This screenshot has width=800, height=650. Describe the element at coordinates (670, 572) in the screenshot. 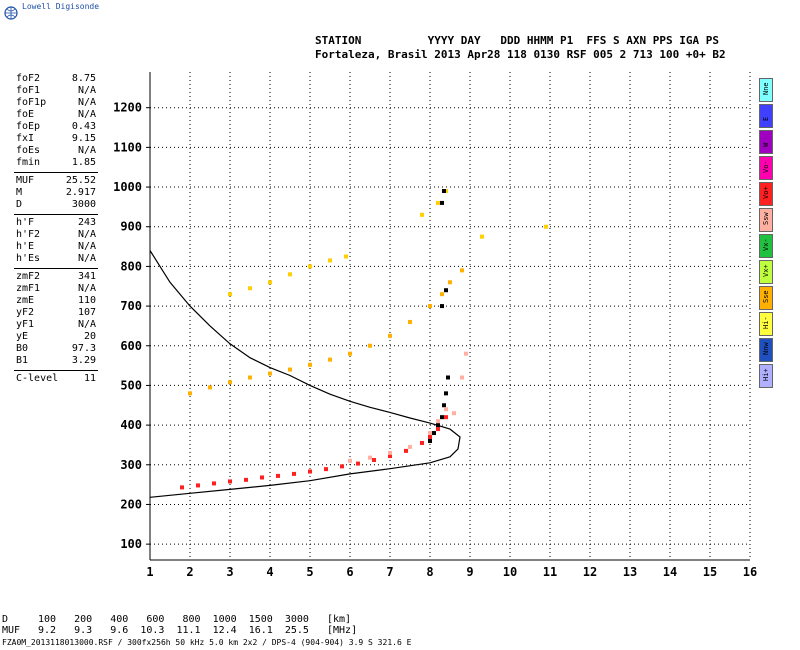

I see `x-tick-label: 14` at that location.